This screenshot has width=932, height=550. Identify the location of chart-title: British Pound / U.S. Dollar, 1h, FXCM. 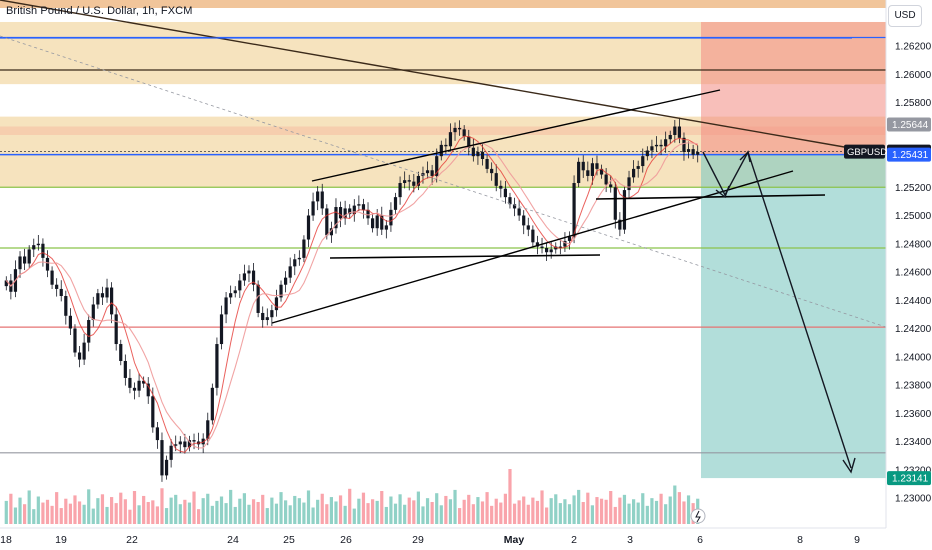
(99, 11).